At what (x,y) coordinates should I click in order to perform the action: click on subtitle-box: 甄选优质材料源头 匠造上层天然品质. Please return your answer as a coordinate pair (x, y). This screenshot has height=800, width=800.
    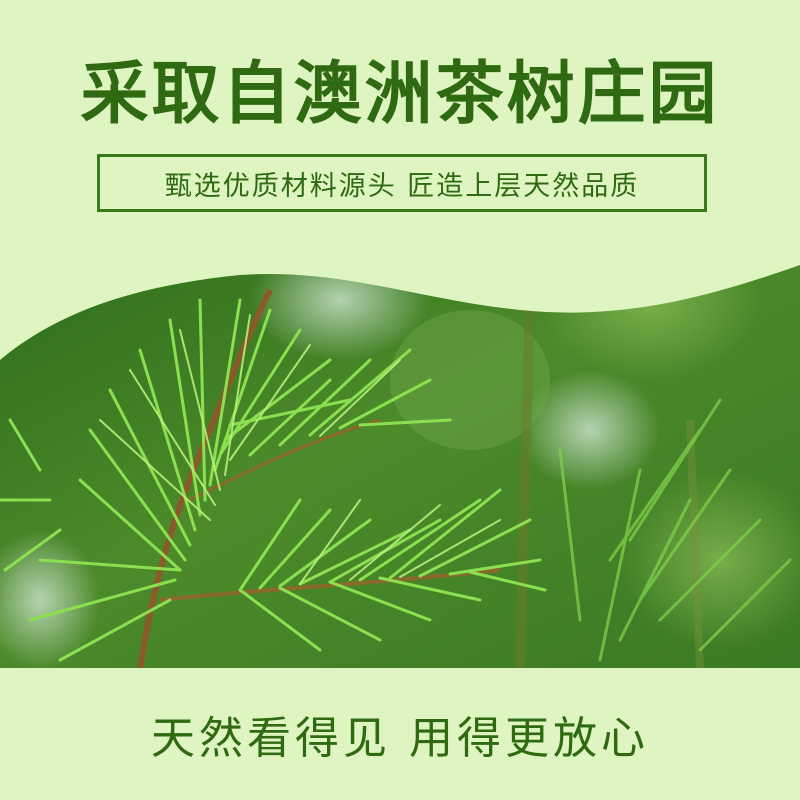
    Looking at the image, I should click on (402, 183).